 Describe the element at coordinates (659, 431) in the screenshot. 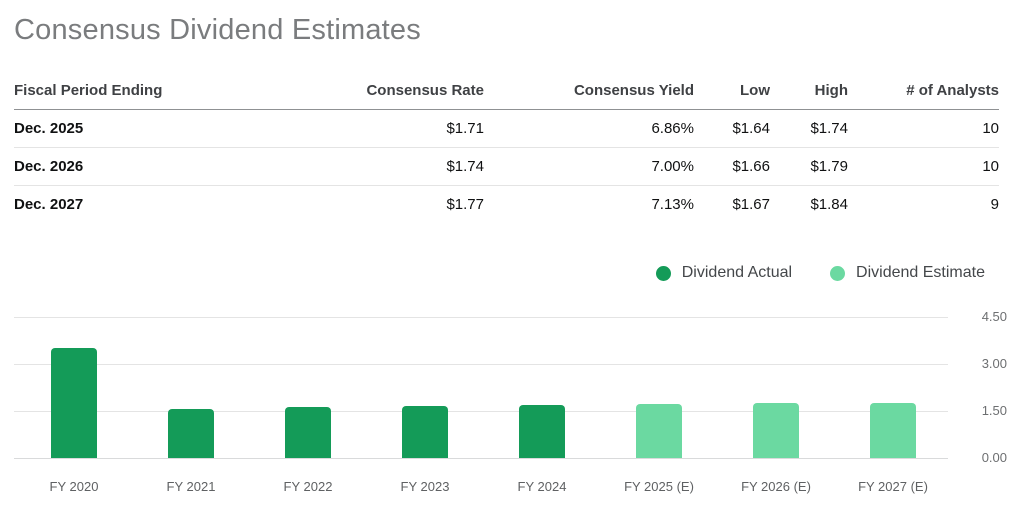

I see `bar-fy-2025-e` at that location.